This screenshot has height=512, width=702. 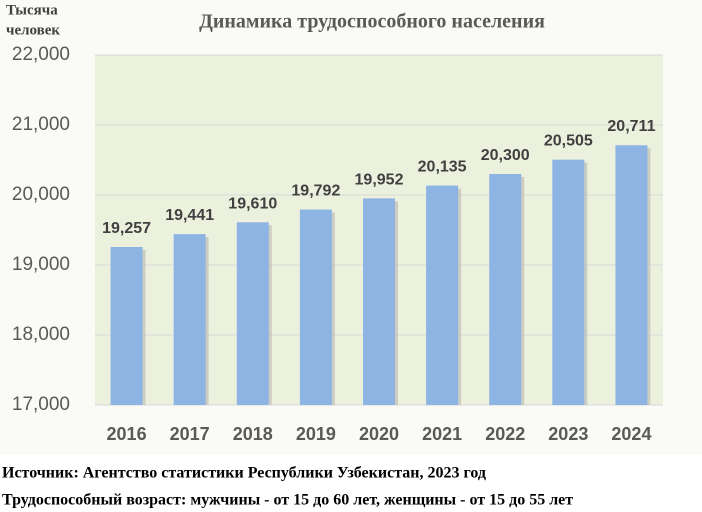 I want to click on value-label: 20,135, so click(x=442, y=167).